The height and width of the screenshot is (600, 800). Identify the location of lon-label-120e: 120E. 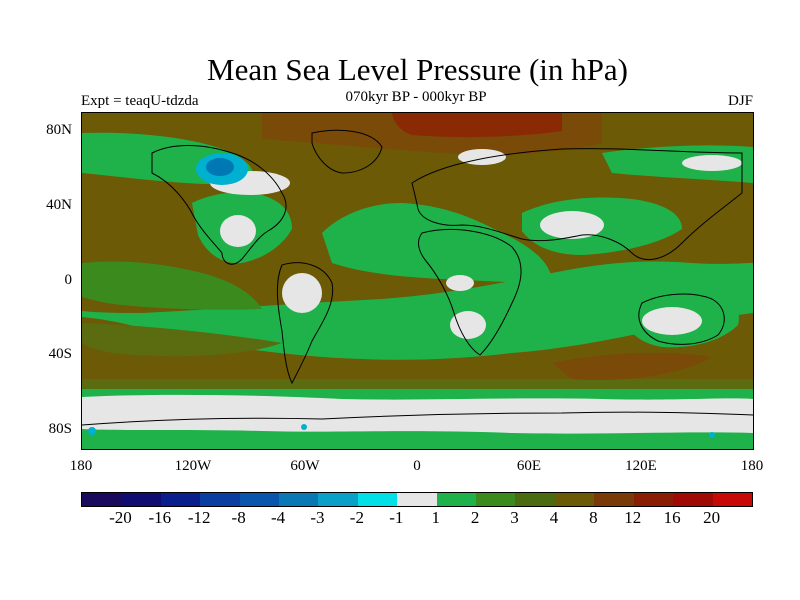
(641, 466).